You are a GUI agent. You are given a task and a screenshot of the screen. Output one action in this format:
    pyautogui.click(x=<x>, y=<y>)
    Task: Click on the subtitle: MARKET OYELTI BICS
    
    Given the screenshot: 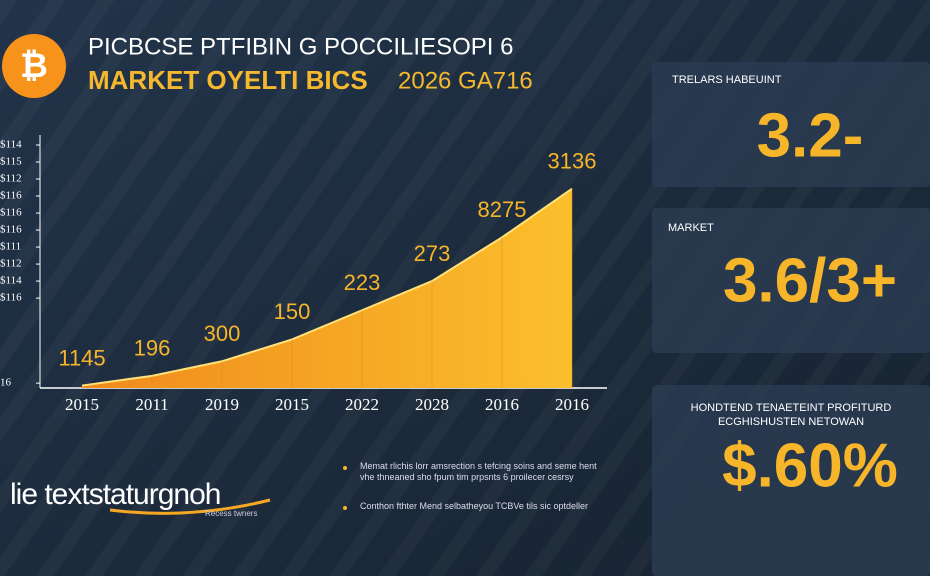 What is the action you would take?
    pyautogui.click(x=228, y=80)
    